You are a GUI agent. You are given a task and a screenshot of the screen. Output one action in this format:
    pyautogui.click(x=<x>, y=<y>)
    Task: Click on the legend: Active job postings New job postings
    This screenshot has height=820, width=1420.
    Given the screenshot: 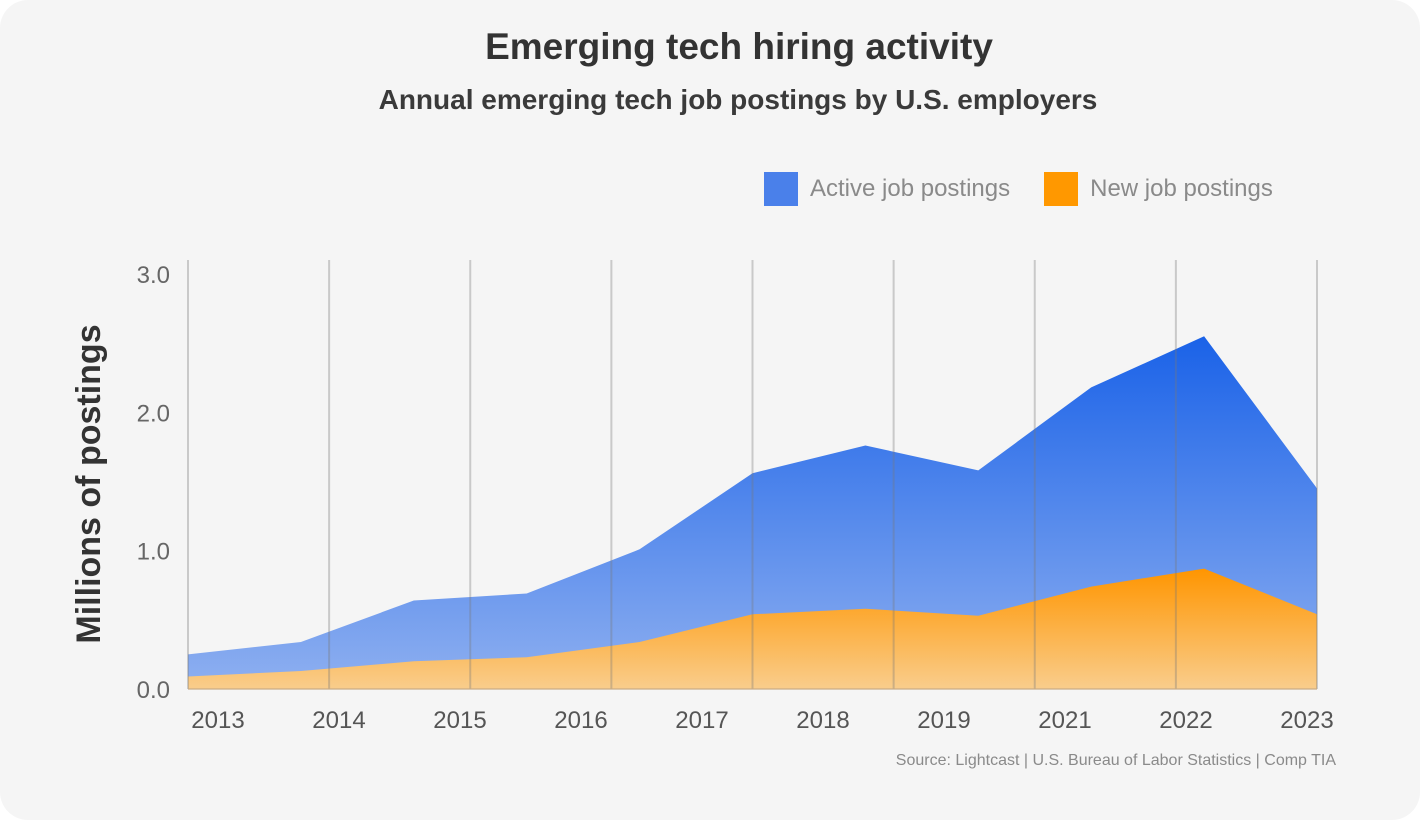 What is the action you would take?
    pyautogui.click(x=1035, y=189)
    